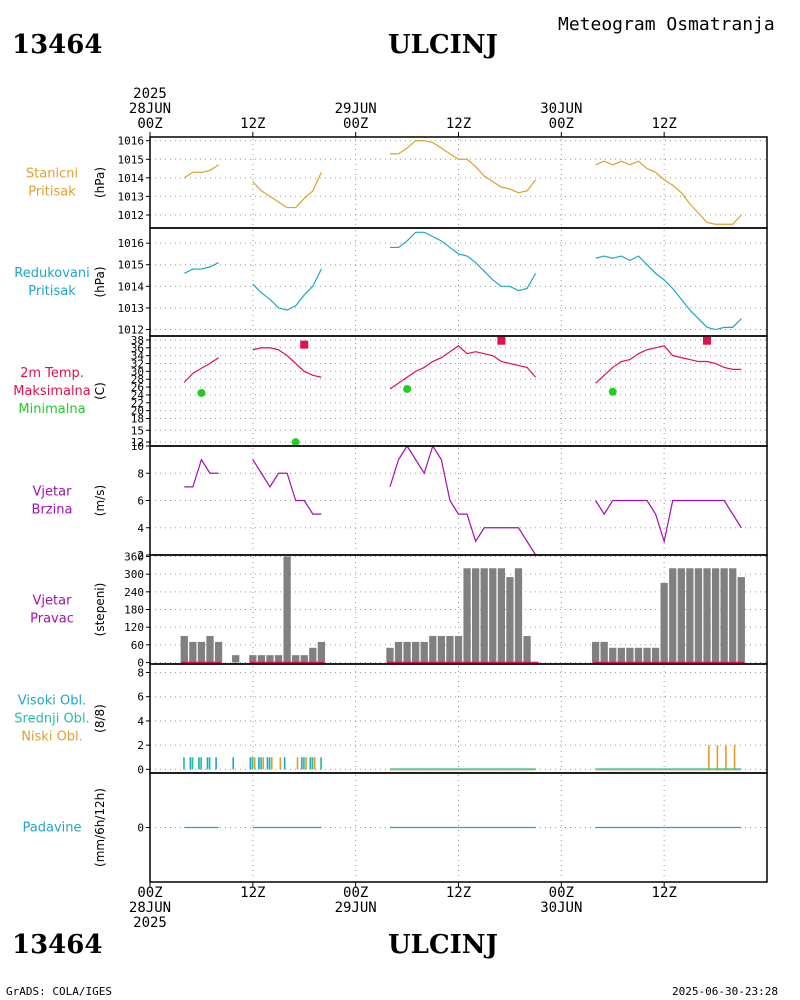  What do you see at coordinates (356, 109) in the screenshot?
I see `top-time-label: 29JUN` at bounding box center [356, 109].